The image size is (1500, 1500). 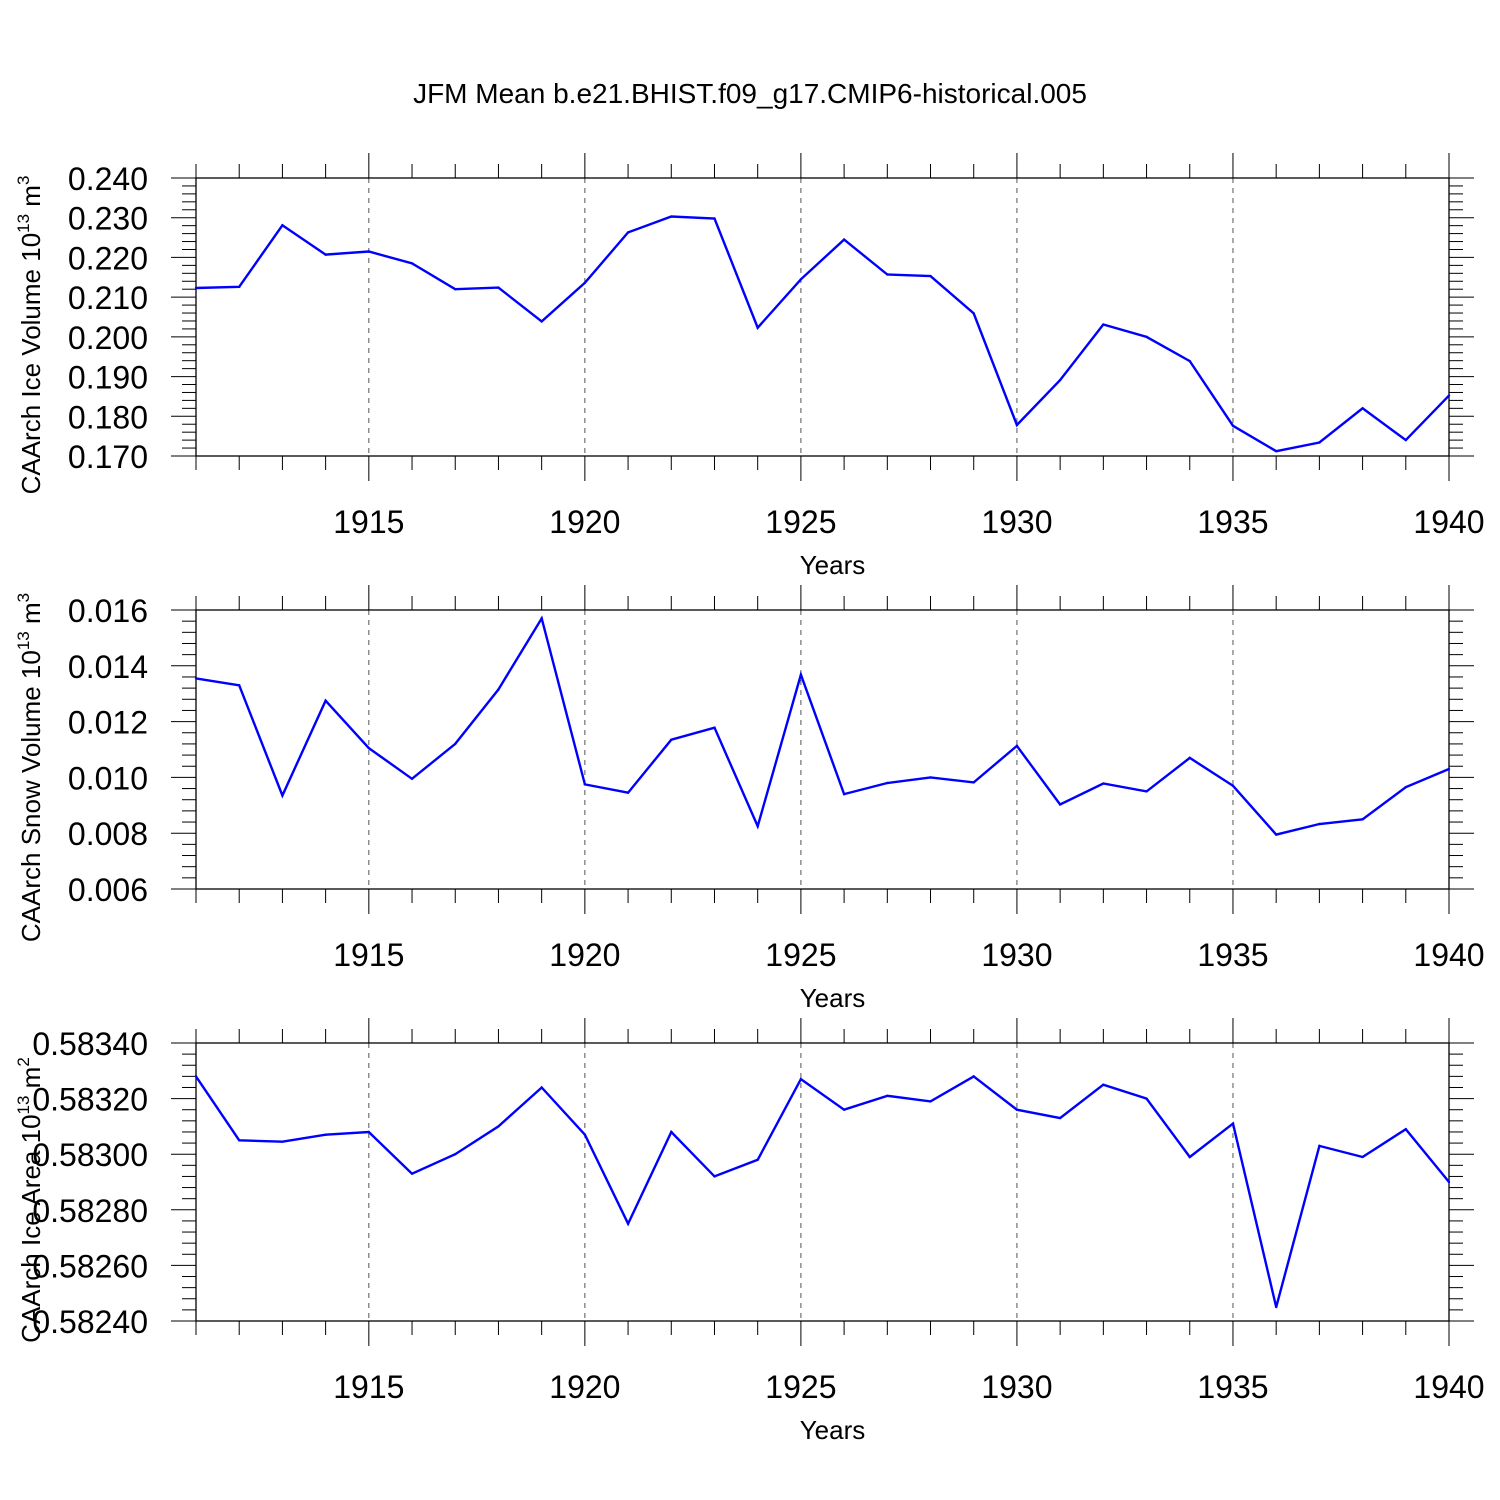 I want to click on x-axis-label: Years, so click(x=833, y=998).